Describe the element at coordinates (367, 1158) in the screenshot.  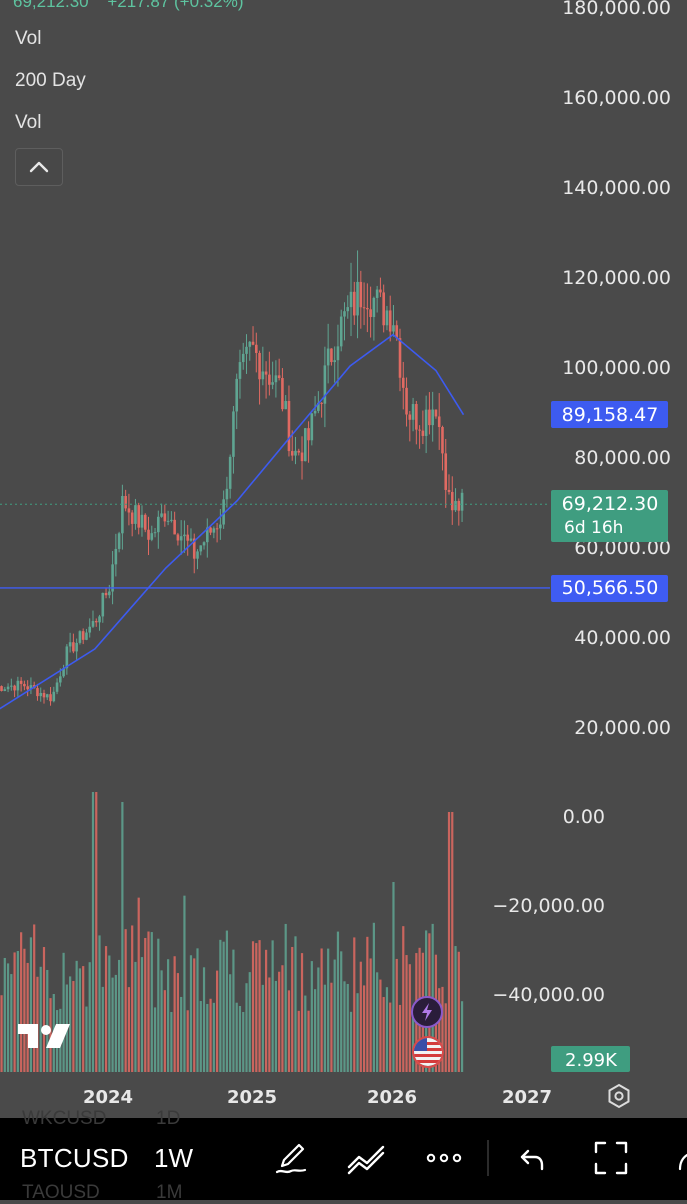
I see `trend-line-icon` at that location.